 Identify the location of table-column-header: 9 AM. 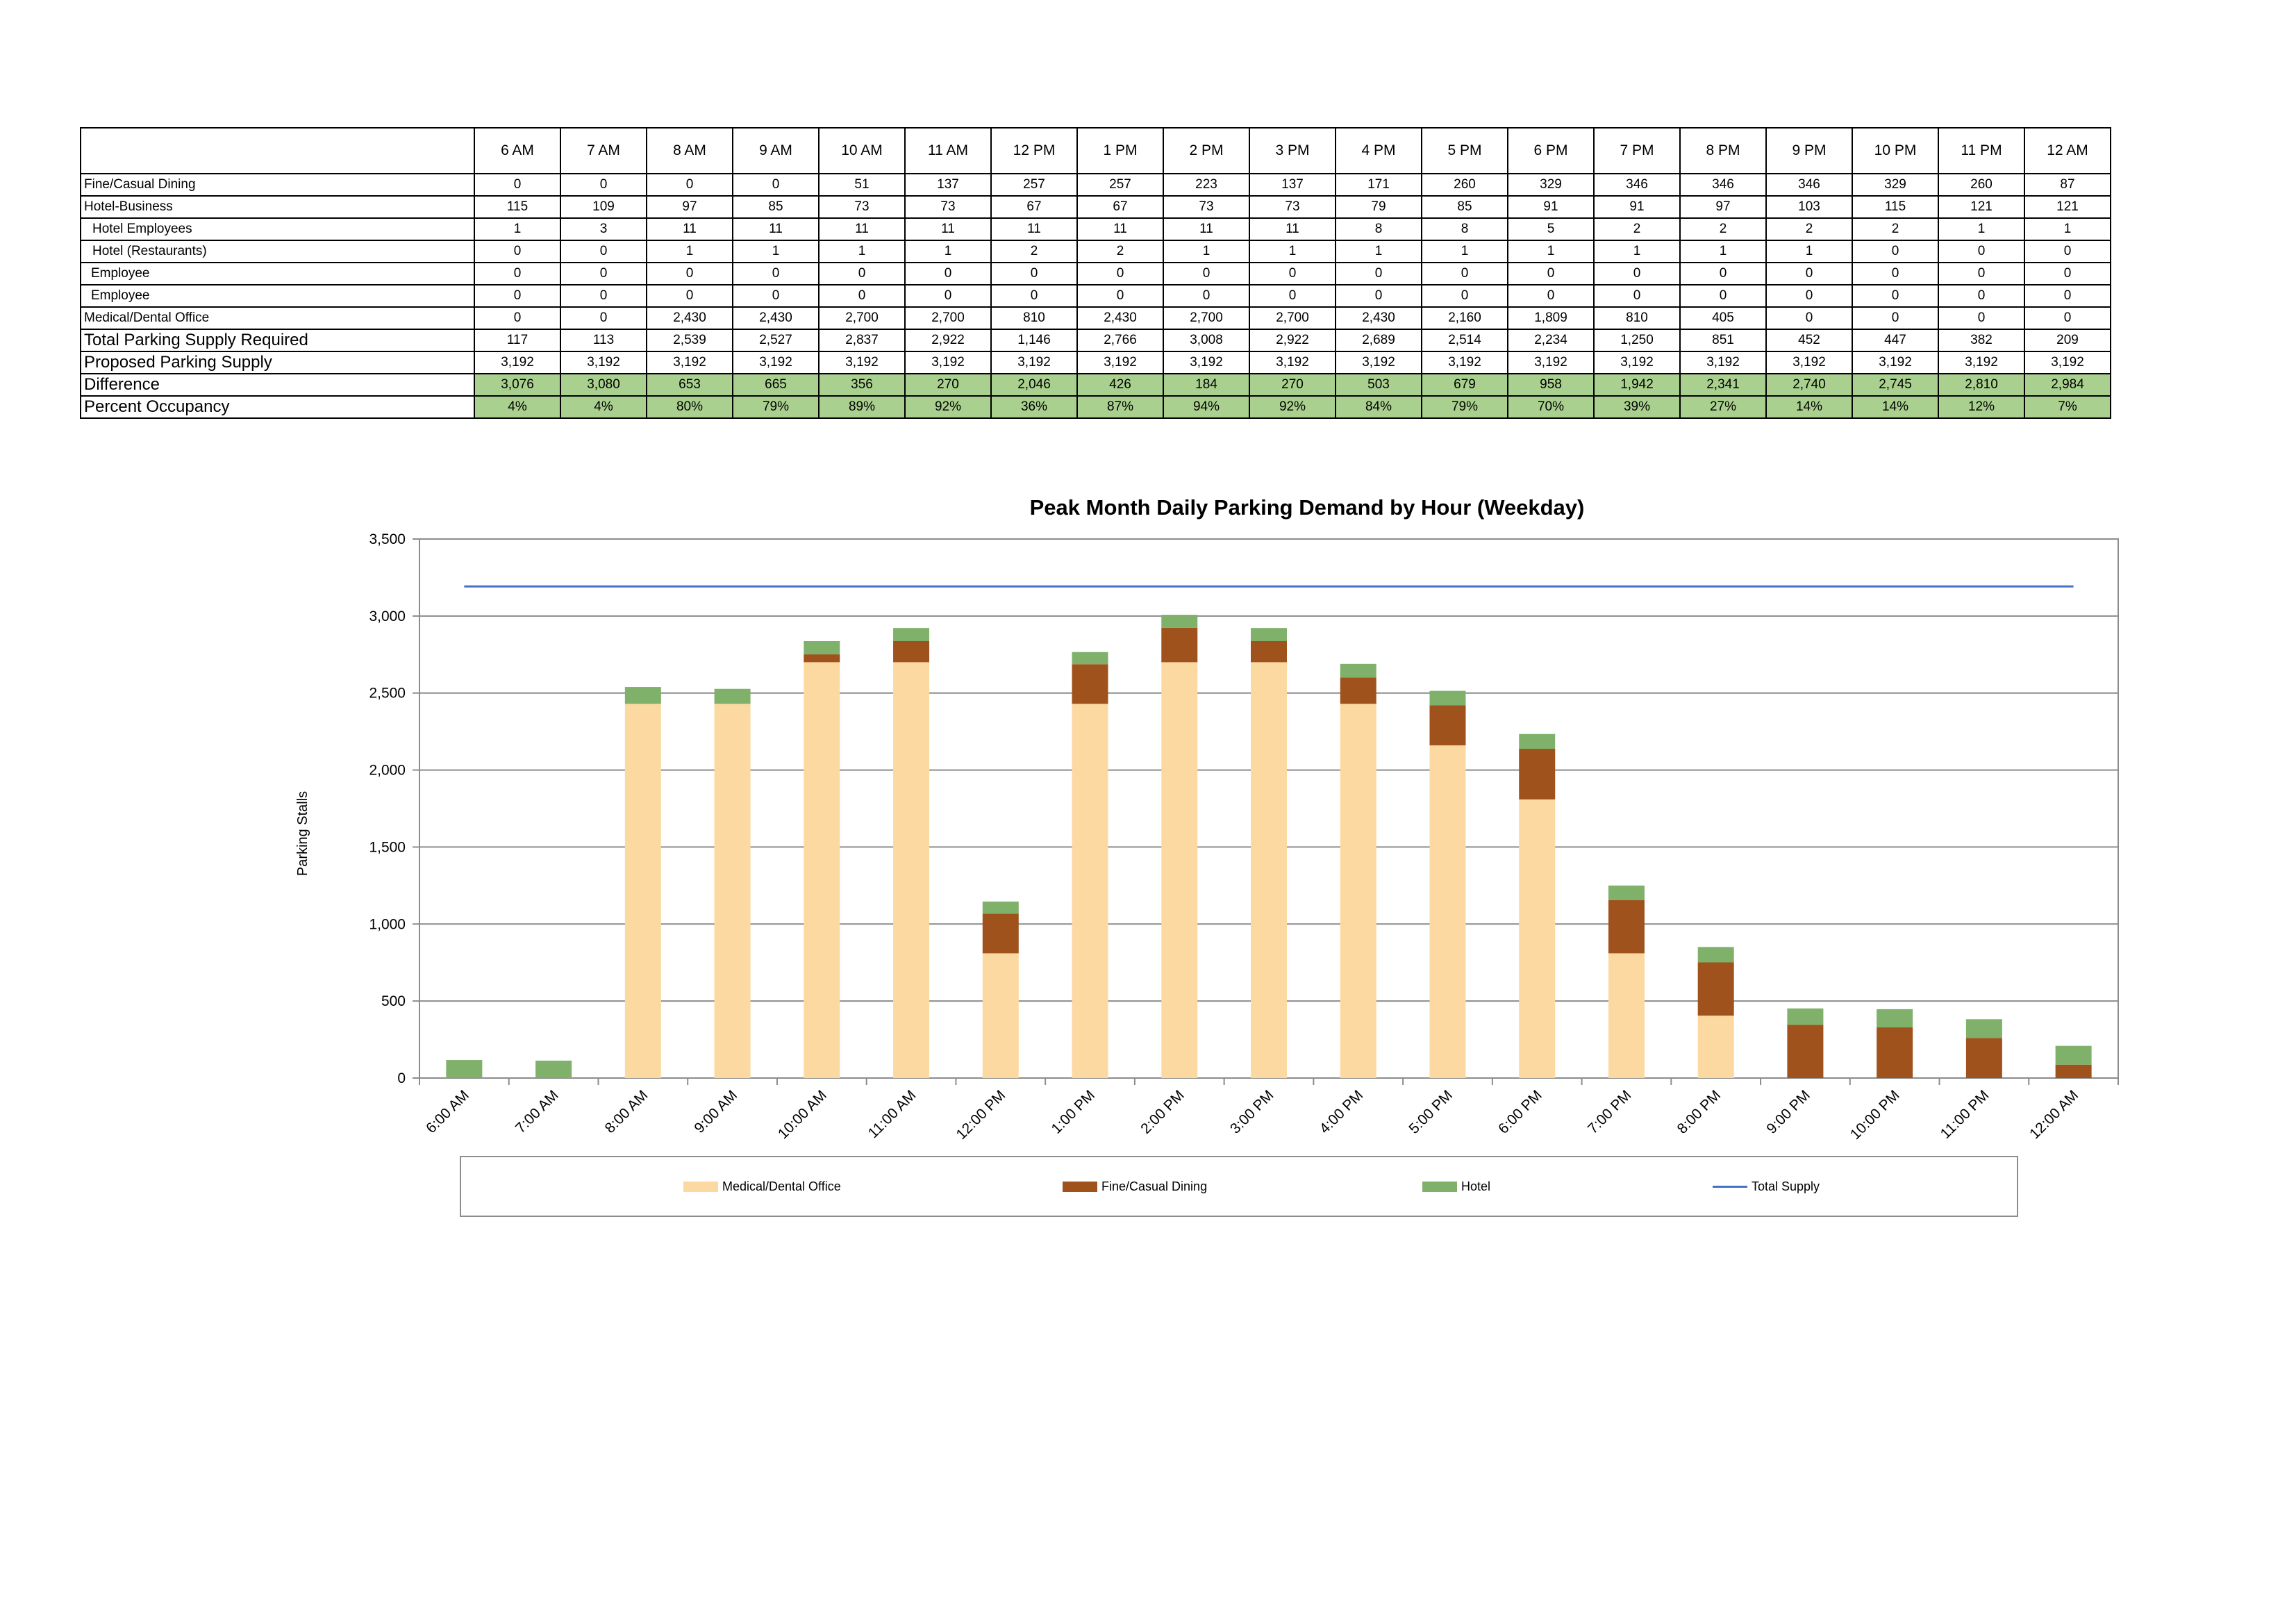
(776, 151).